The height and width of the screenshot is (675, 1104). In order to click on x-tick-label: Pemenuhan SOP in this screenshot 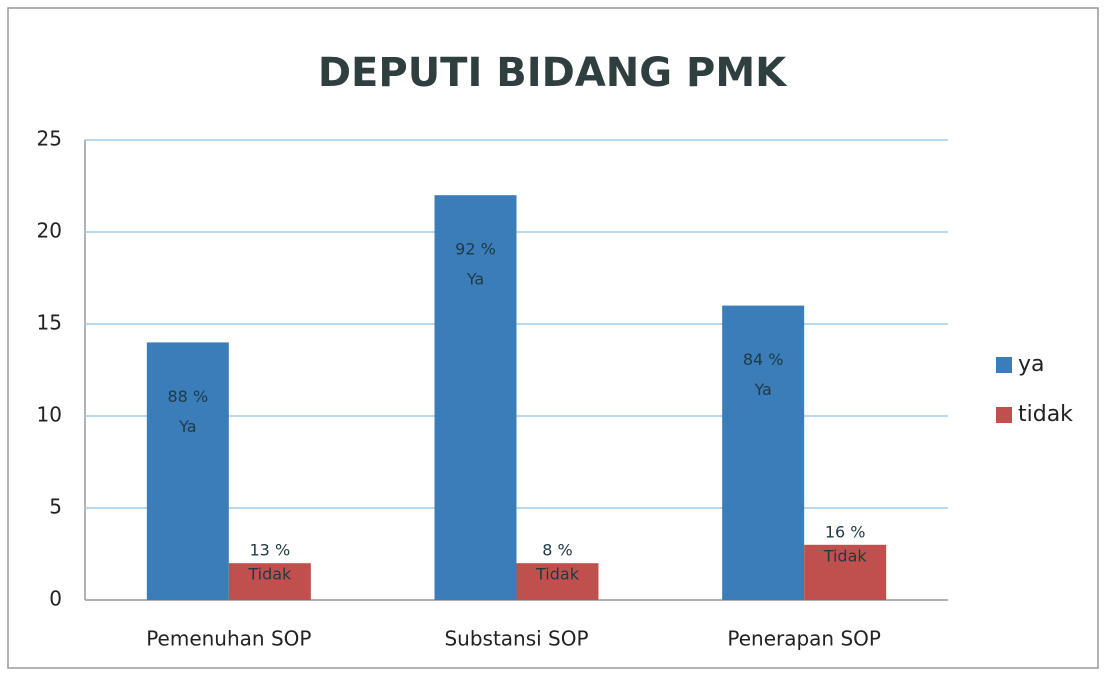, I will do `click(228, 639)`.